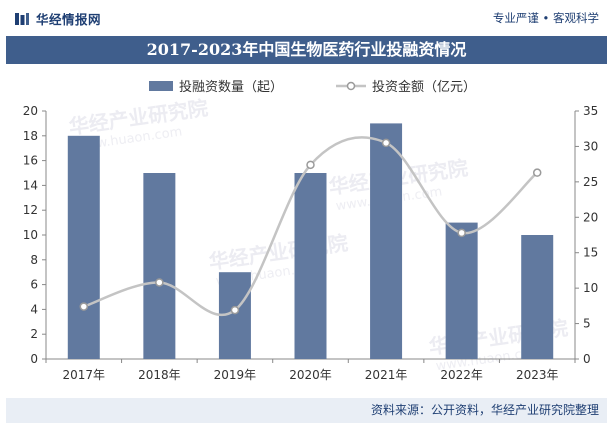 The width and height of the screenshot is (613, 427). What do you see at coordinates (34, 359) in the screenshot?
I see `y-left-tick-label: 0` at bounding box center [34, 359].